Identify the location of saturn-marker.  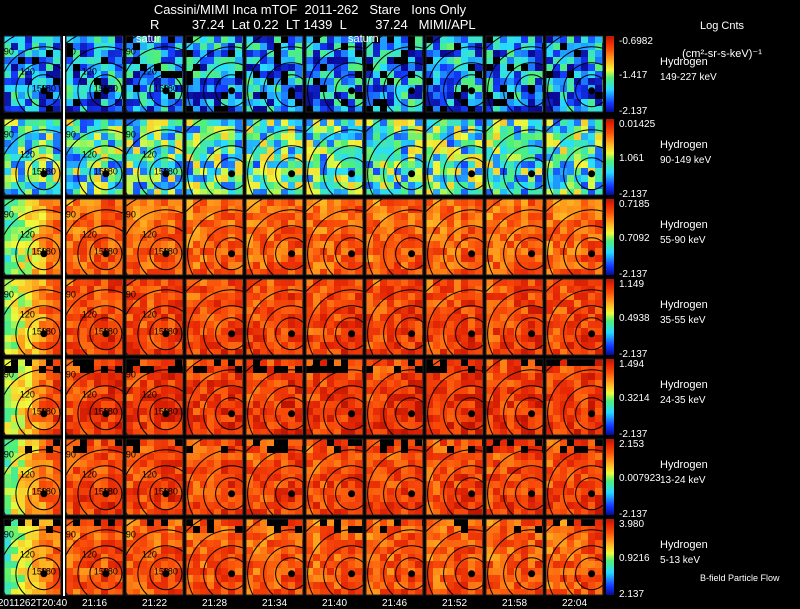
(352, 174).